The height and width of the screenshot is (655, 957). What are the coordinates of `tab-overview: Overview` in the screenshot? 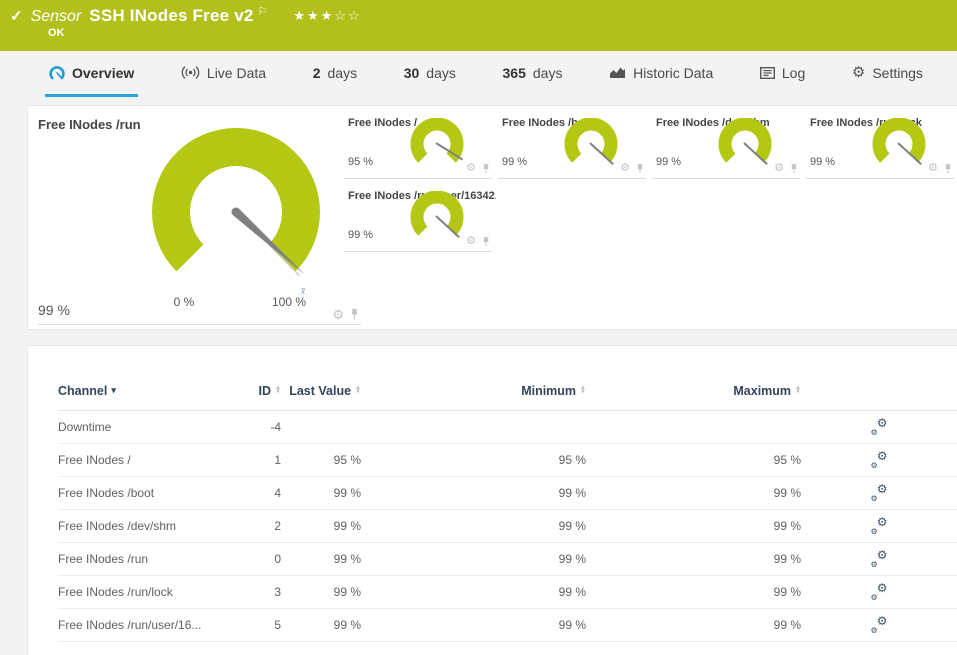 It's located at (92, 74).